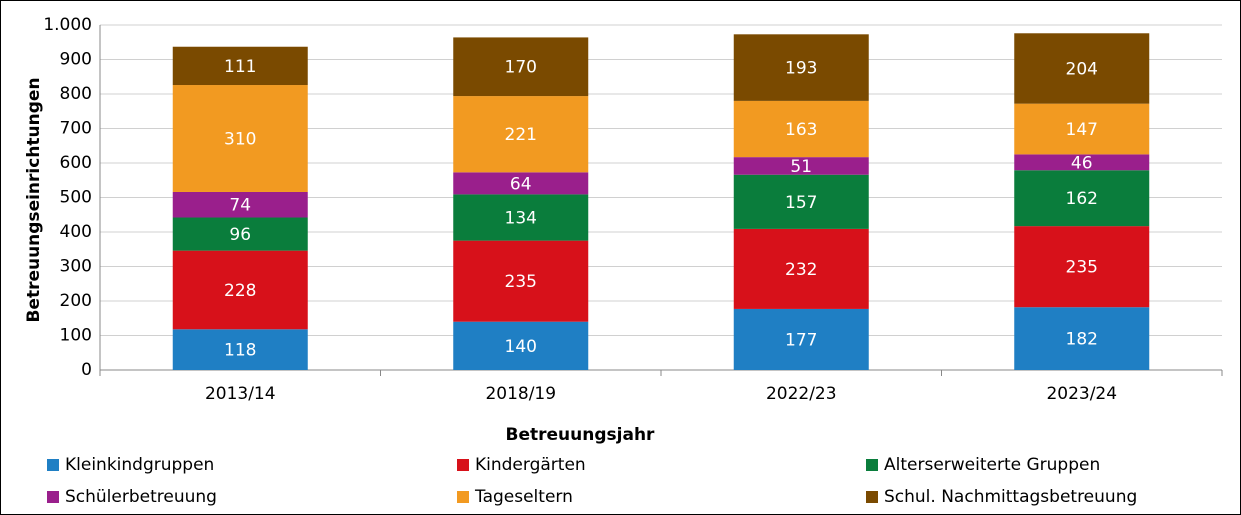  What do you see at coordinates (76, 301) in the screenshot?
I see `y-tick-label: 200` at bounding box center [76, 301].